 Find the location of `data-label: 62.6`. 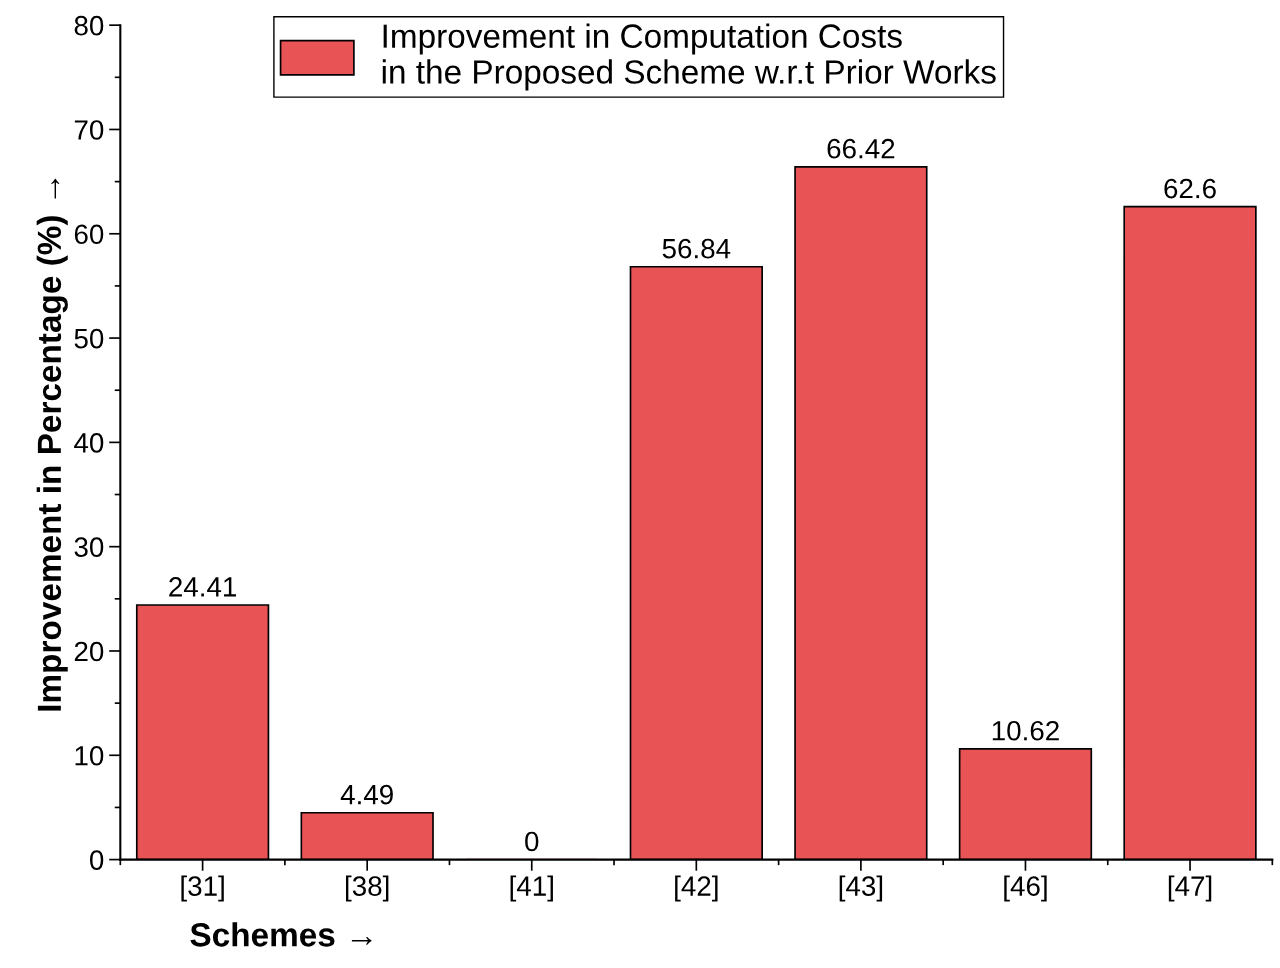

data-label: 62.6 is located at coordinates (1190, 188).